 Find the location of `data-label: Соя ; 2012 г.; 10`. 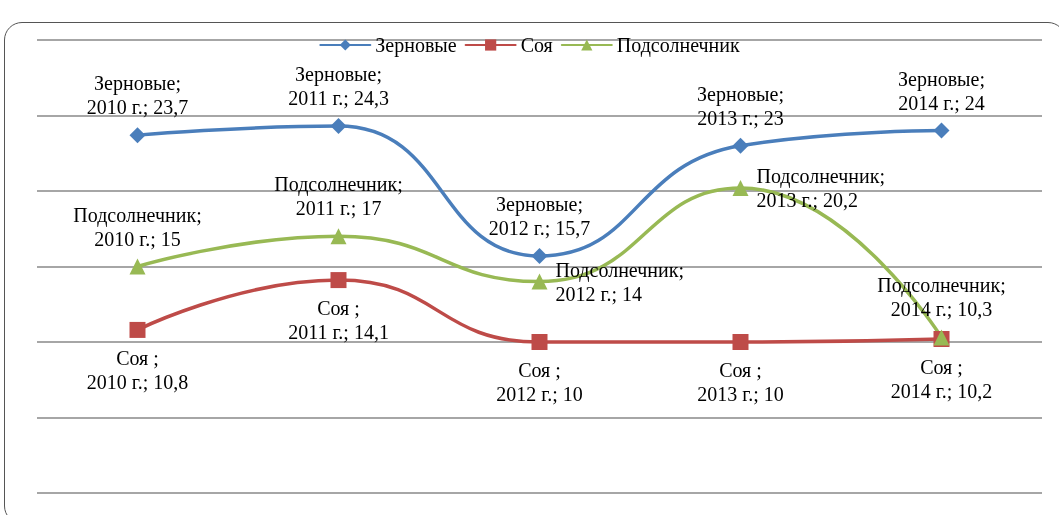

data-label: Соя ; 2012 г.; 10 is located at coordinates (539, 382).